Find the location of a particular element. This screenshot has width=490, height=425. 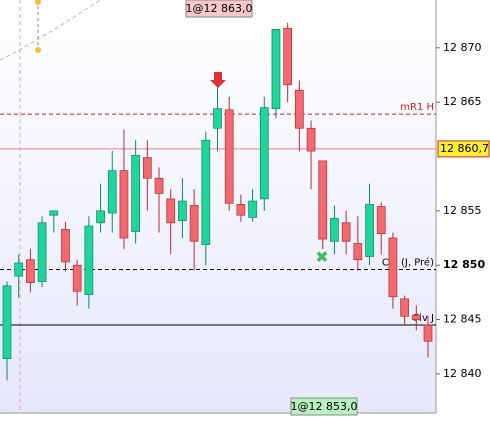

order-label: 1@12 863,0 is located at coordinates (219, 8).